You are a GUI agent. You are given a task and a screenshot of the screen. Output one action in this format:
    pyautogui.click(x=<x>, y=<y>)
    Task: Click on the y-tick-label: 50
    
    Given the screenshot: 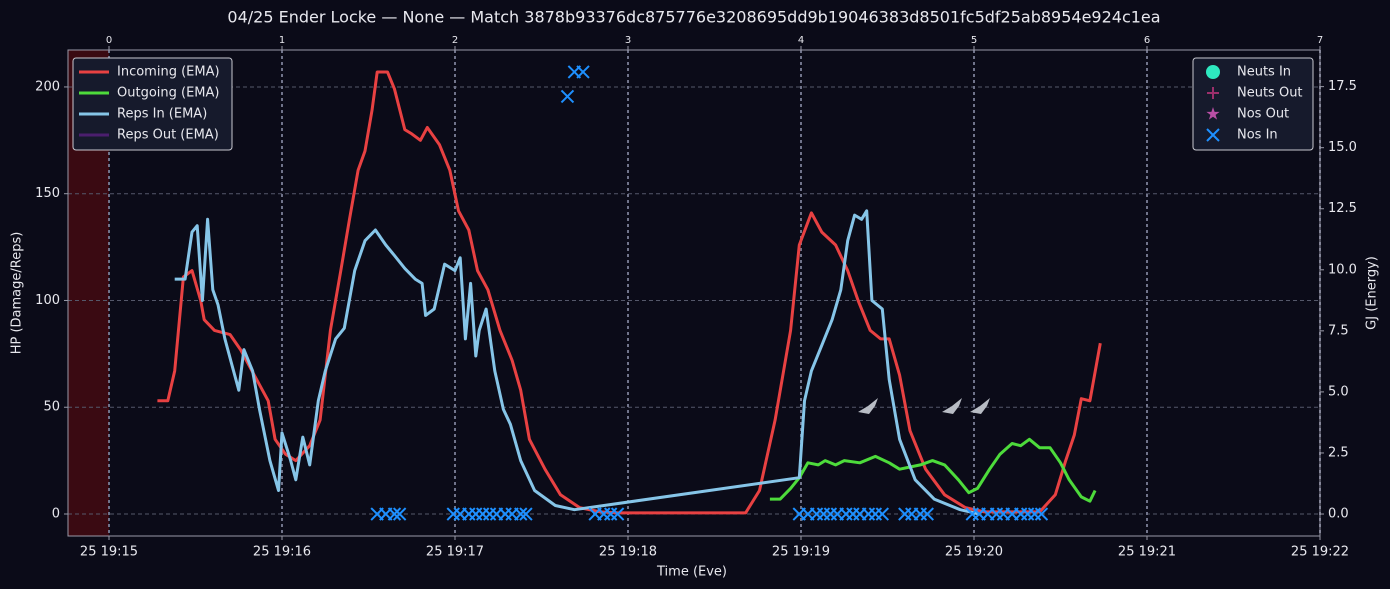 What is the action you would take?
    pyautogui.click(x=51, y=407)
    